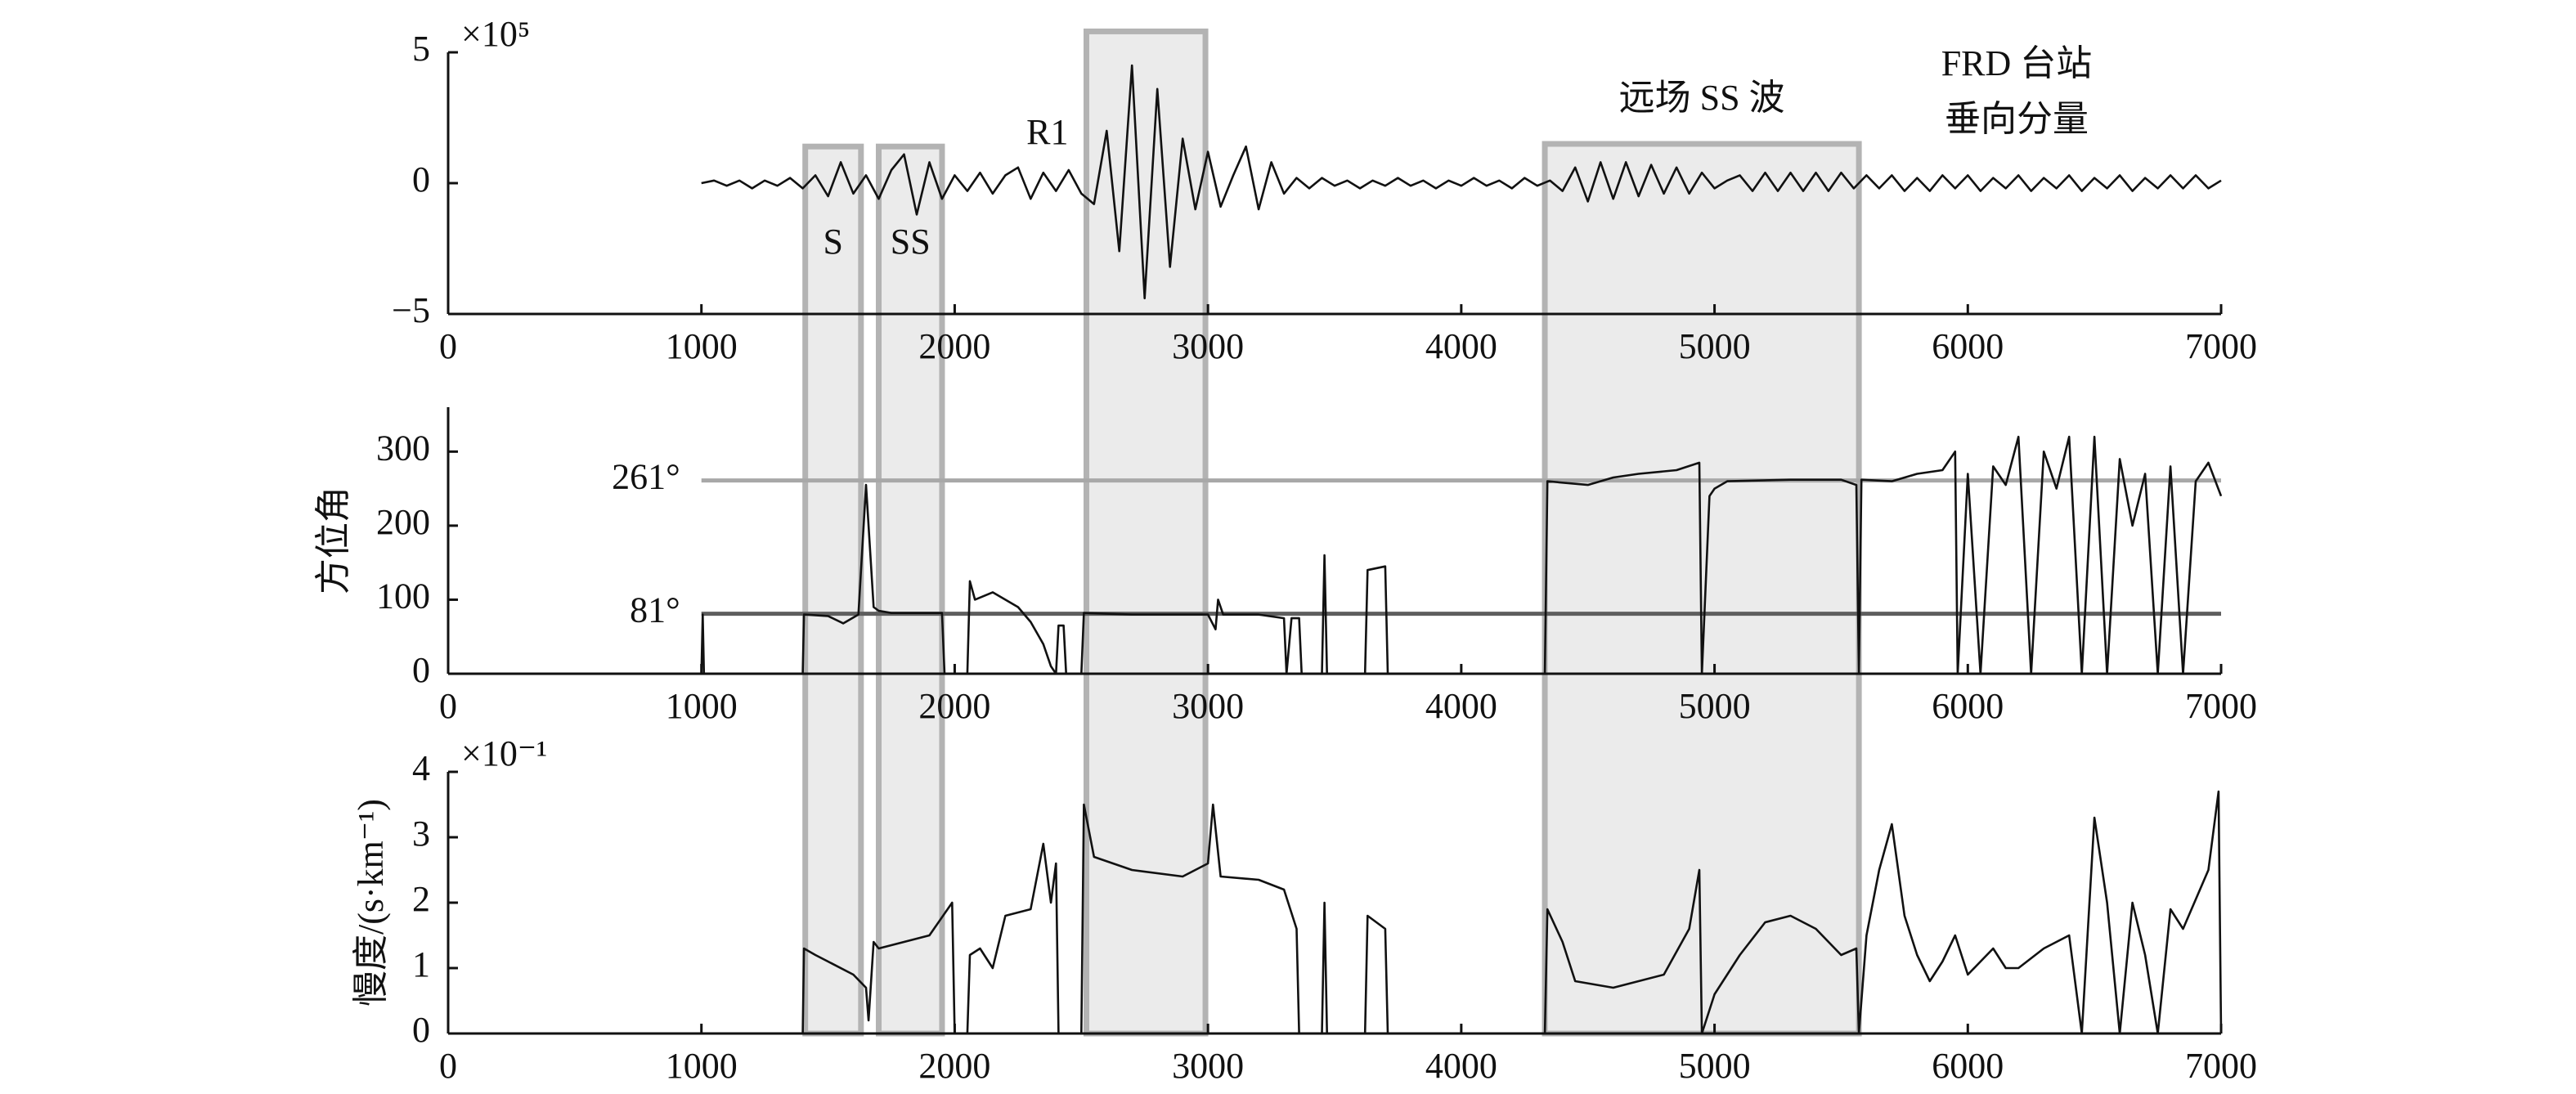  I want to click on y-tick-label: 1, so click(421, 964).